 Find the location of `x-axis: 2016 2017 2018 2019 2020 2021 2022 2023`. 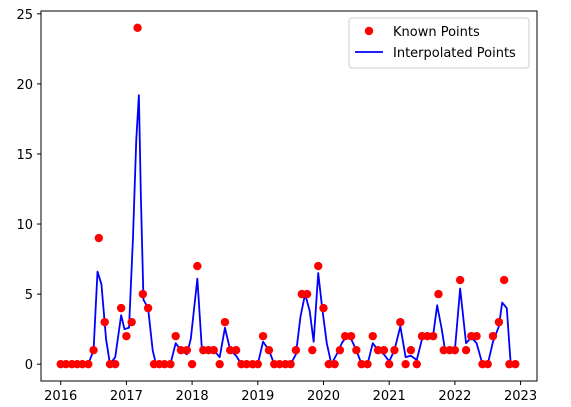

x-axis: 2016 2017 2018 2019 2020 2021 2022 2023 is located at coordinates (290, 392).